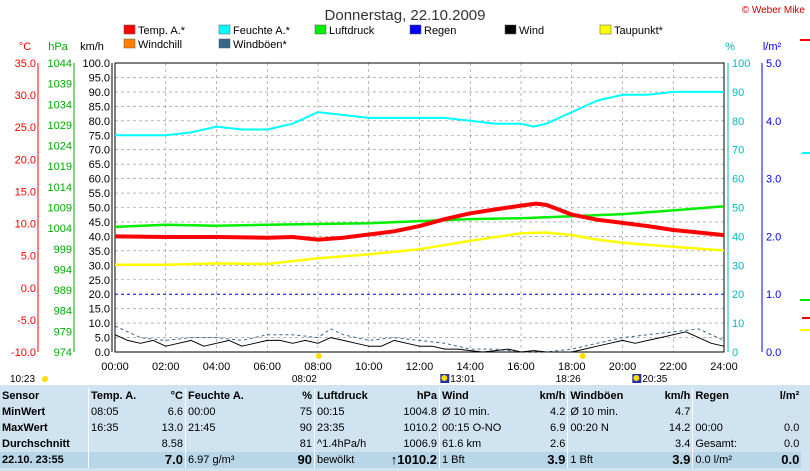 The width and height of the screenshot is (810, 471). Describe the element at coordinates (471, 428) in the screenshot. I see `stats-cell: 00:15 O-NO` at that location.